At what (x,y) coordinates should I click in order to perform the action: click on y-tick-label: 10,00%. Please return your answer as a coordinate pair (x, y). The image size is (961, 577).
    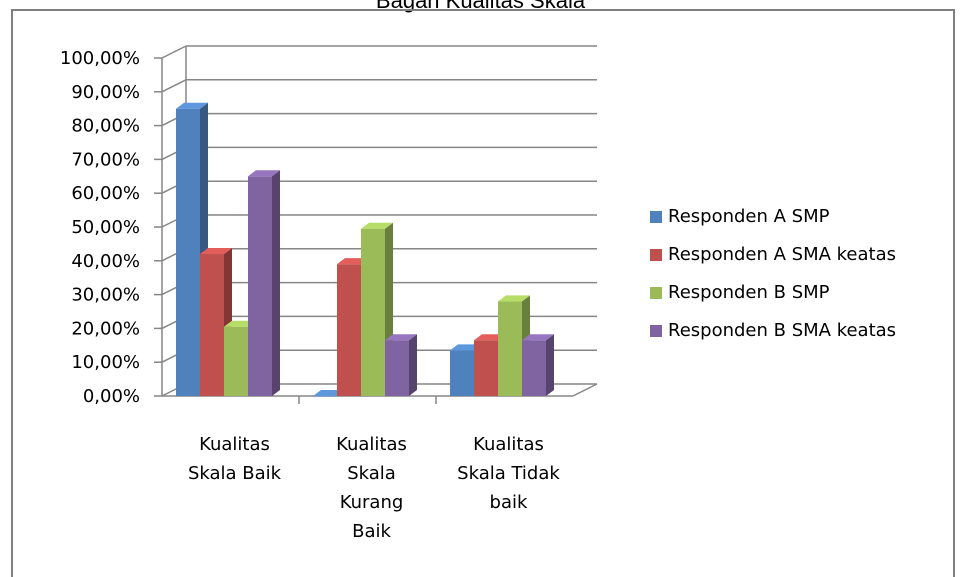
    Looking at the image, I should click on (105, 362).